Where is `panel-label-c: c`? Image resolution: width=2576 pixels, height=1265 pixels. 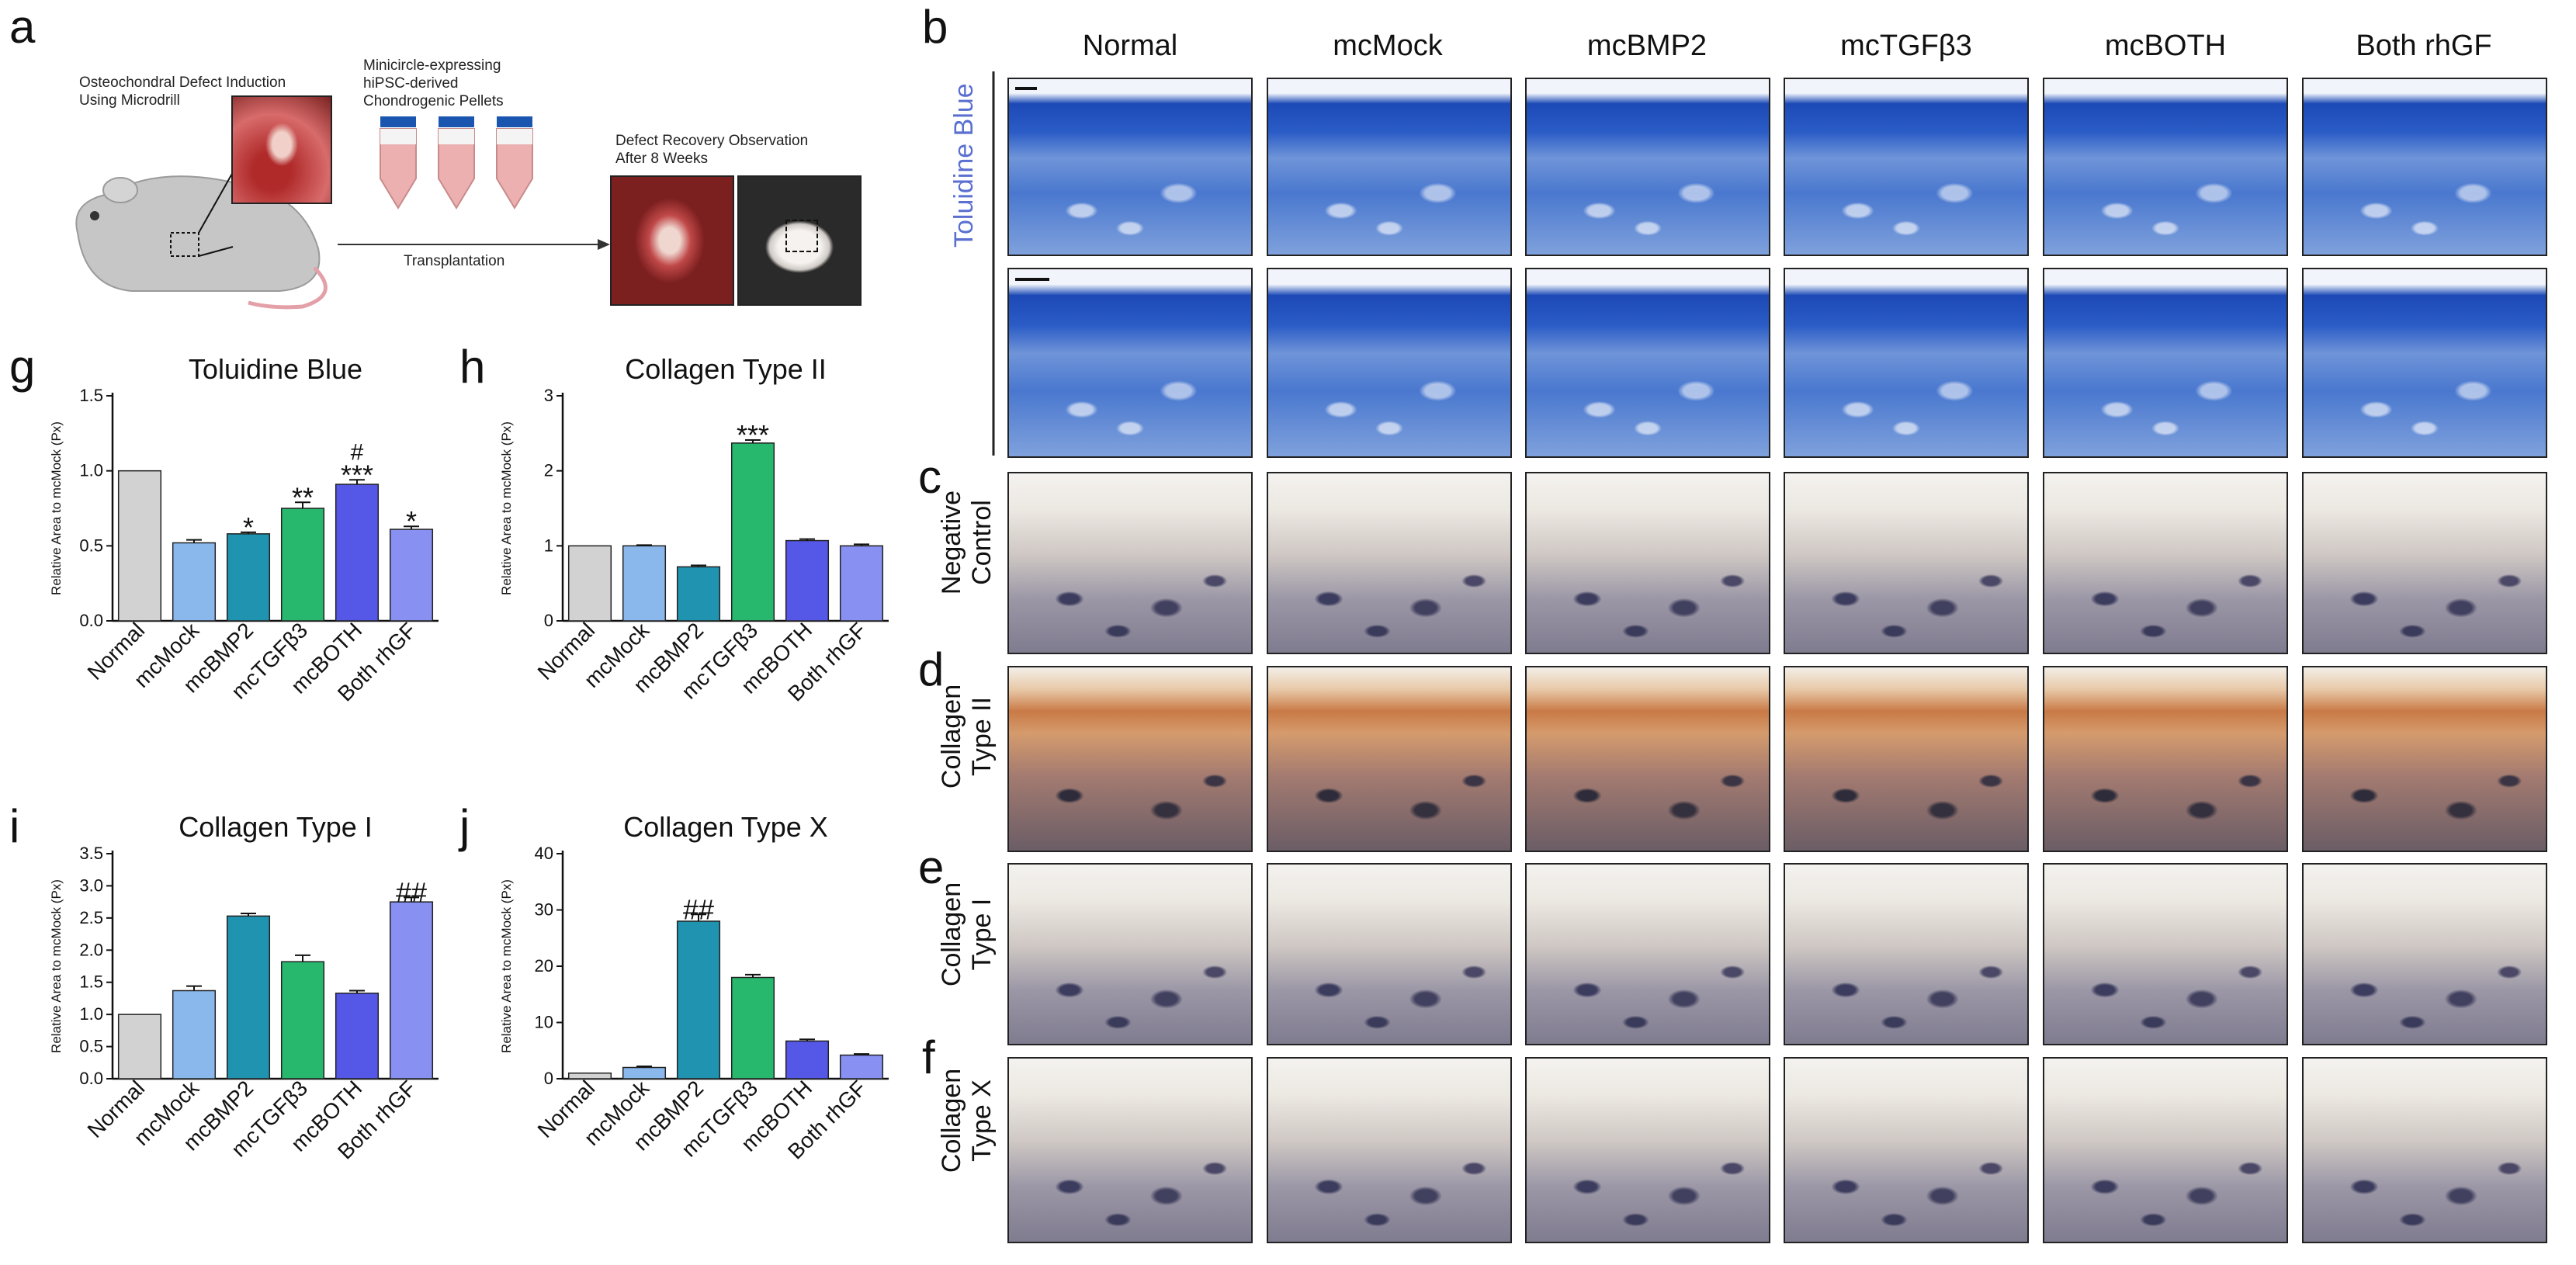
panel-label-c: c is located at coordinates (929, 477).